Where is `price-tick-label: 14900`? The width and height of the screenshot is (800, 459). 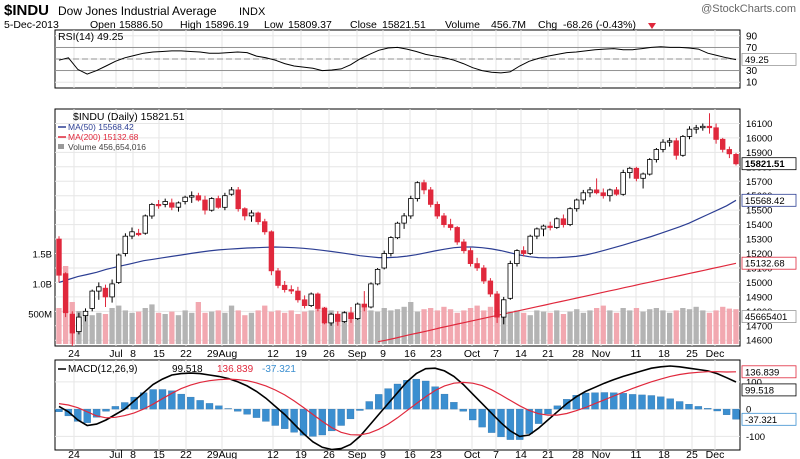 price-tick-label: 14900 is located at coordinates (759, 297).